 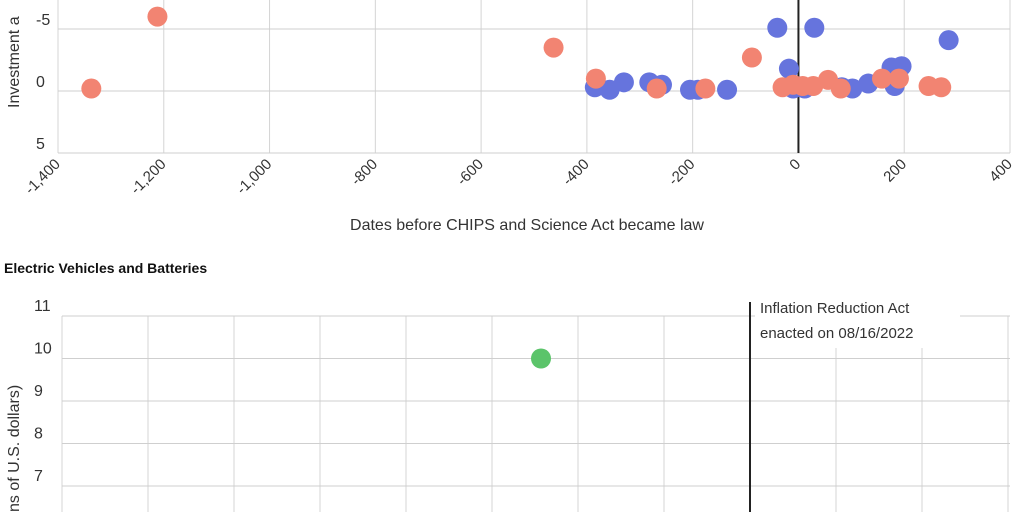 I want to click on top-chart-x-tick: 200, so click(x=895, y=171).